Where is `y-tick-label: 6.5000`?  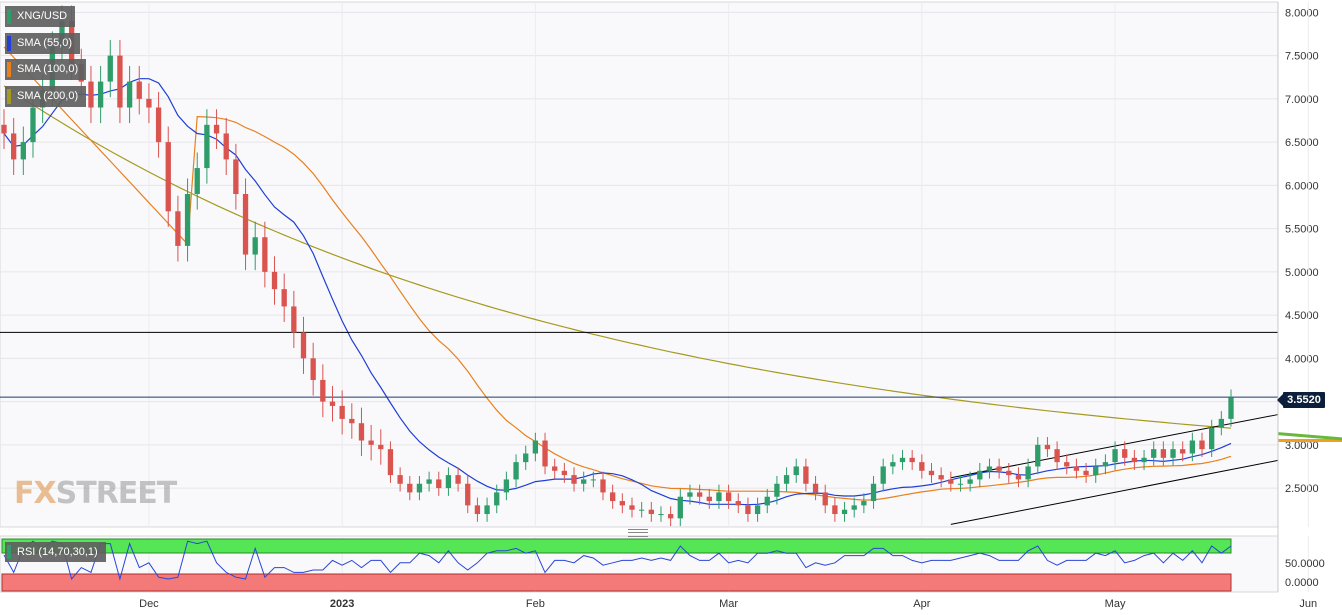 y-tick-label: 6.5000 is located at coordinates (1302, 143).